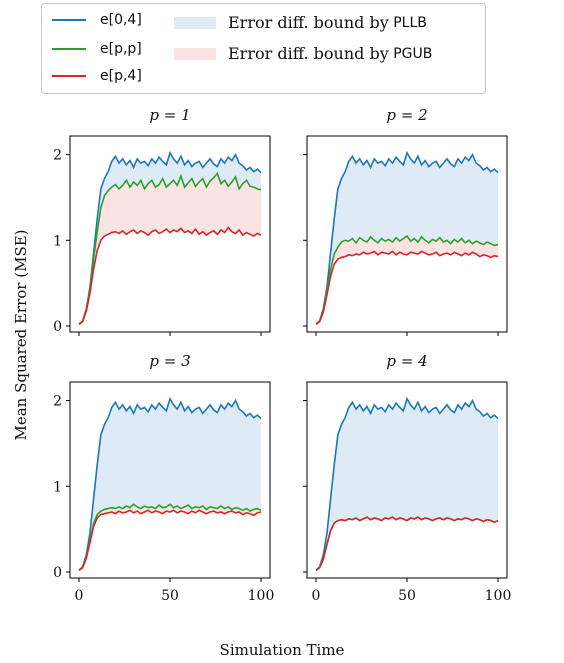  Describe the element at coordinates (308, 53) in the screenshot. I see `legend-label-pgub-prefix: Error diff. bound by` at that location.